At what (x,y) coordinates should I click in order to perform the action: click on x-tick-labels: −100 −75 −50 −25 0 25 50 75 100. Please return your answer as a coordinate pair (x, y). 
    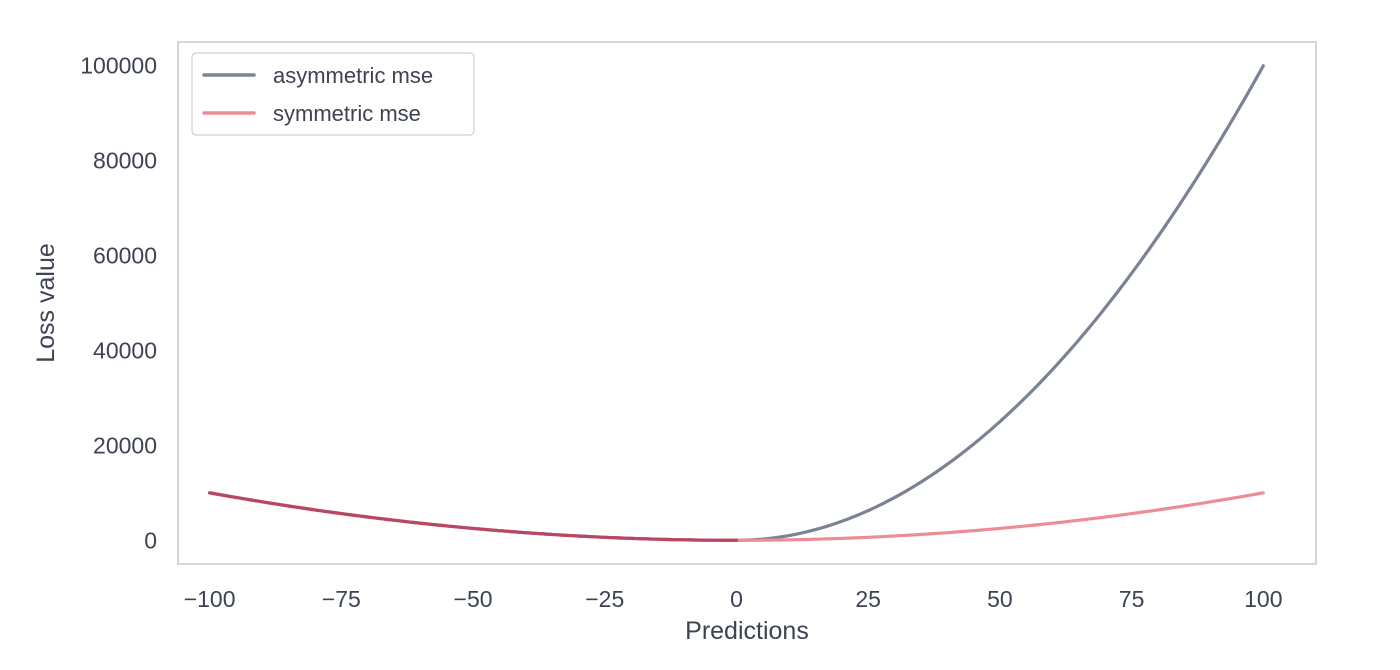
    Looking at the image, I should click on (733, 599).